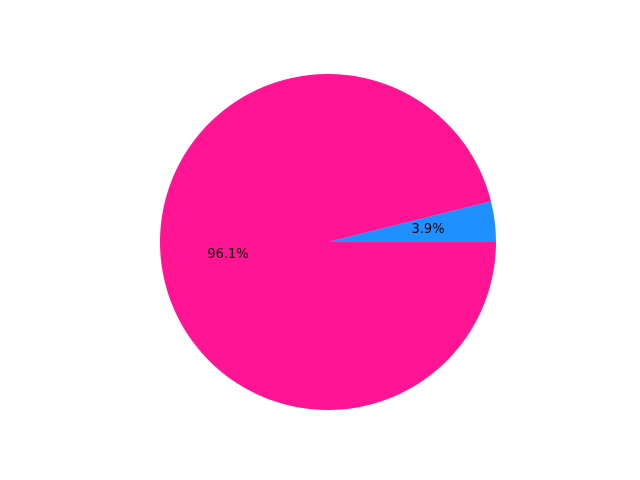  Describe the element at coordinates (428, 229) in the screenshot. I see `slice-label-1: 3.9%` at that location.